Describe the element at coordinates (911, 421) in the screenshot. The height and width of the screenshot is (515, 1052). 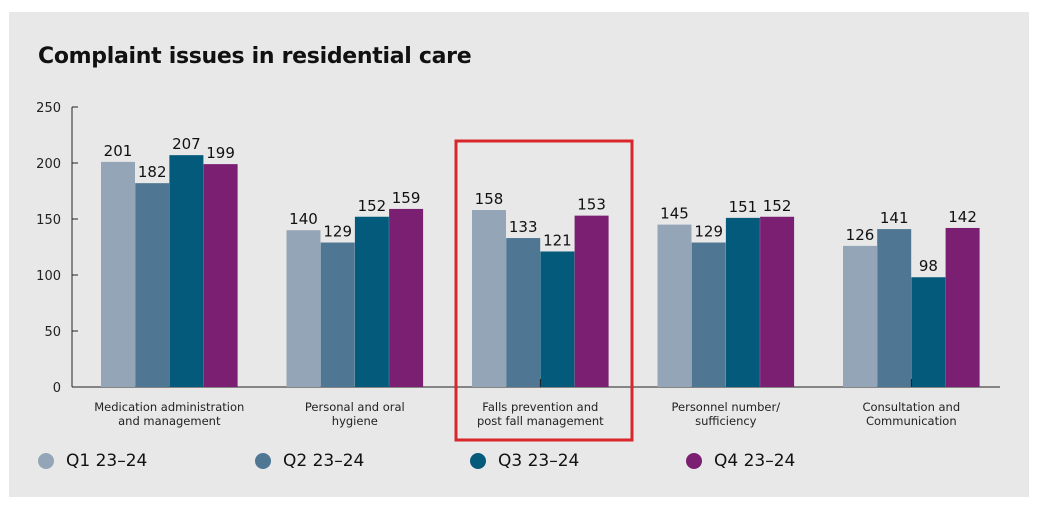
I see `x-category-label: Communication` at that location.